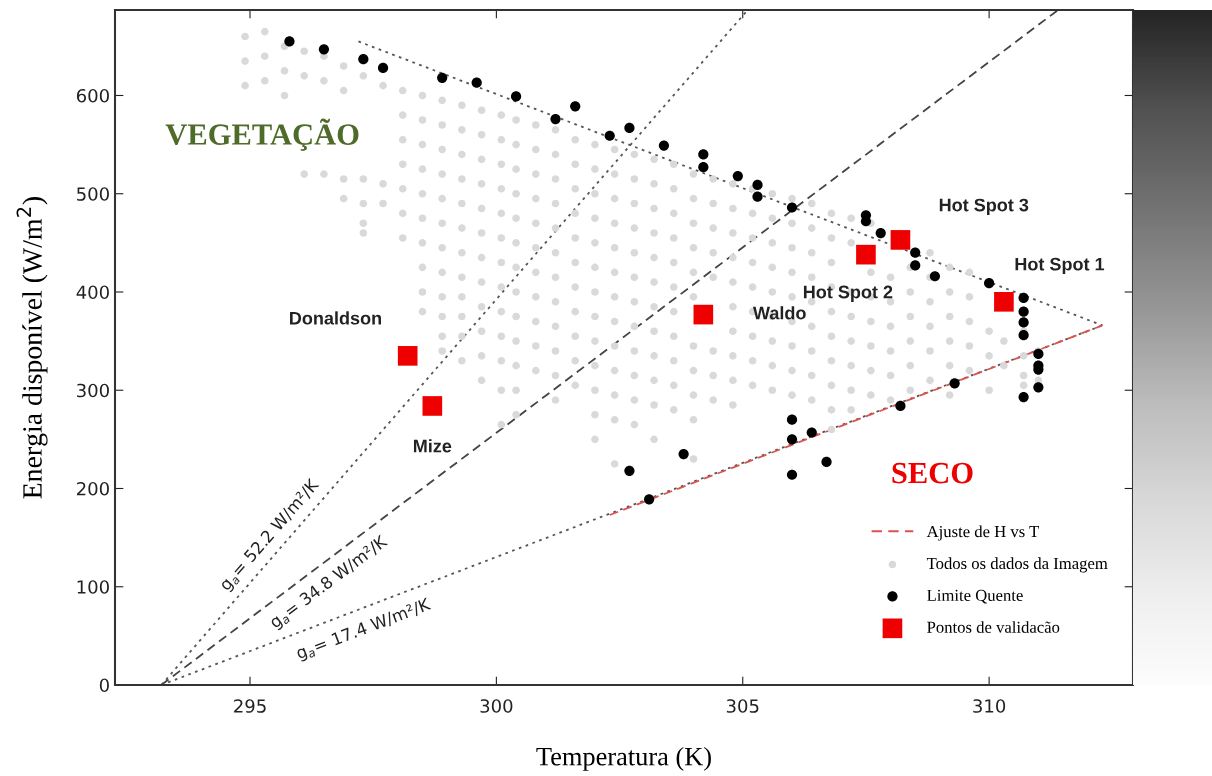  What do you see at coordinates (104, 685) in the screenshot?
I see `y-tick-label: 0` at bounding box center [104, 685].